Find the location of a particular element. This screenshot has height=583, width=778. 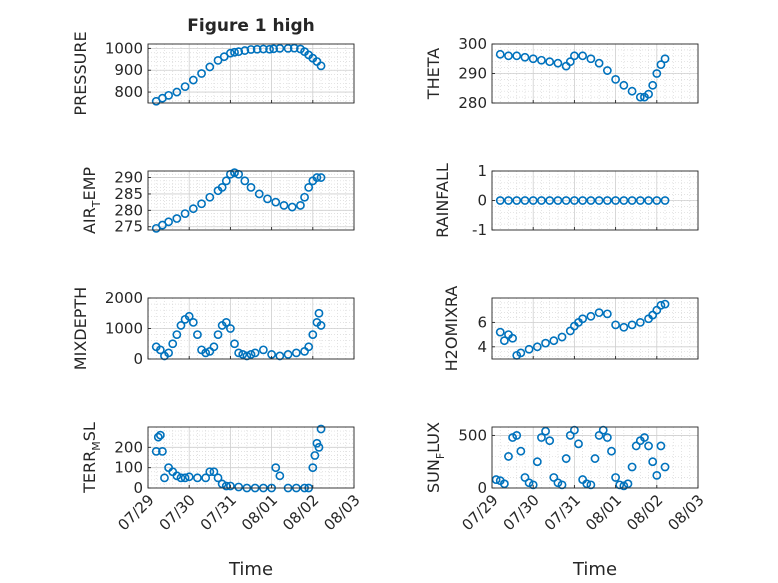

y-axis-label: RAINFALL is located at coordinates (442, 200).